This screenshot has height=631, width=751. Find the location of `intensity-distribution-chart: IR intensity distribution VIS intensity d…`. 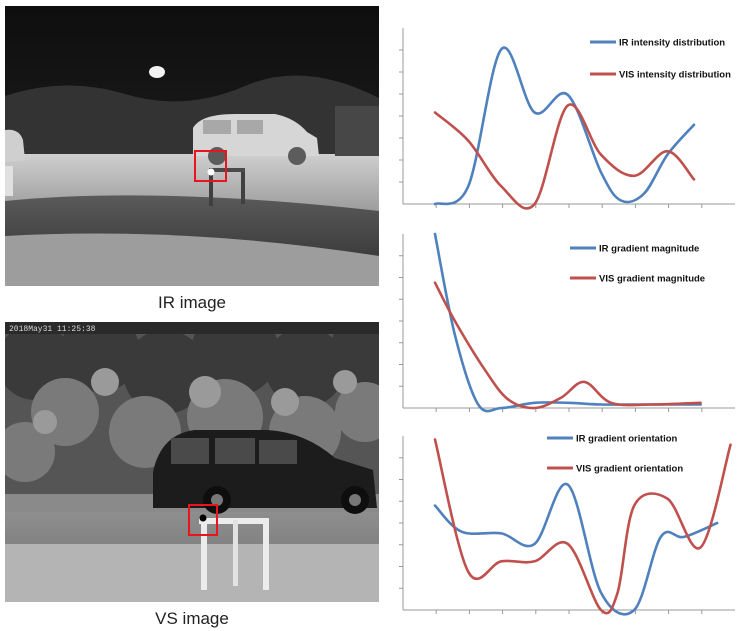

intensity-distribution-chart: IR intensity distribution VIS intensity d… is located at coordinates (567, 119).